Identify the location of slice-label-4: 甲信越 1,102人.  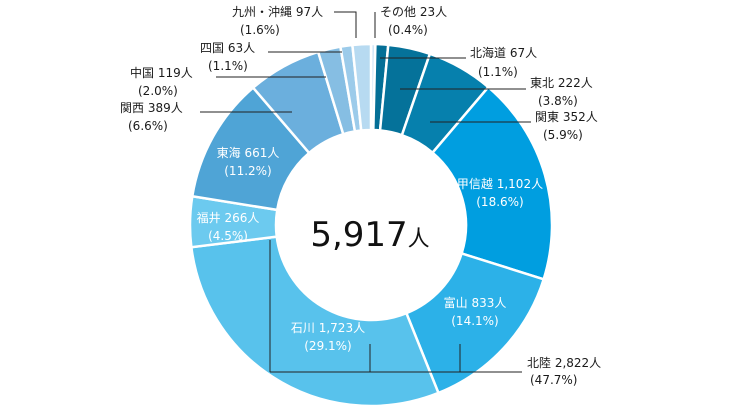
(500, 184).